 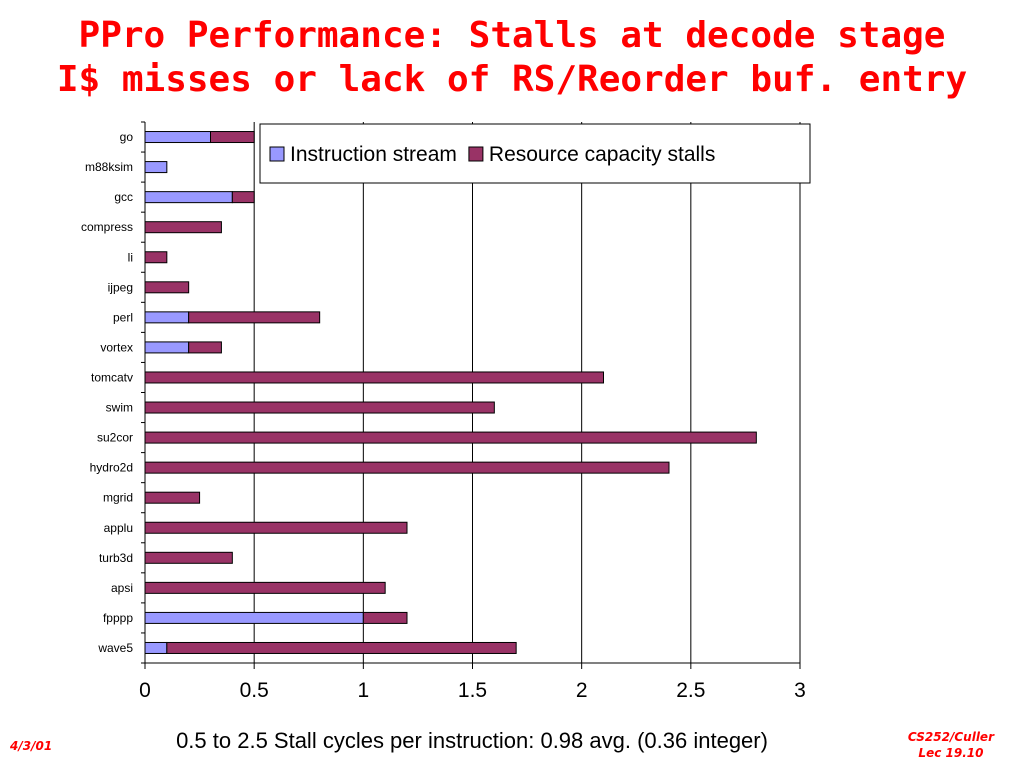 I want to click on footer-course: CS252/Culler Lec 19.10, so click(x=951, y=745).